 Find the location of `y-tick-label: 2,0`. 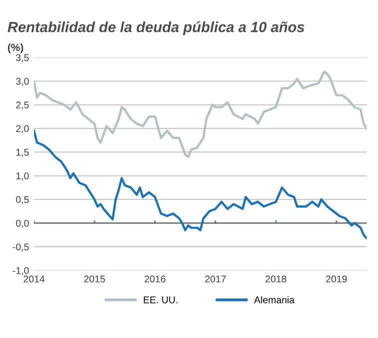

y-tick-label: 2,0 is located at coordinates (22, 129).